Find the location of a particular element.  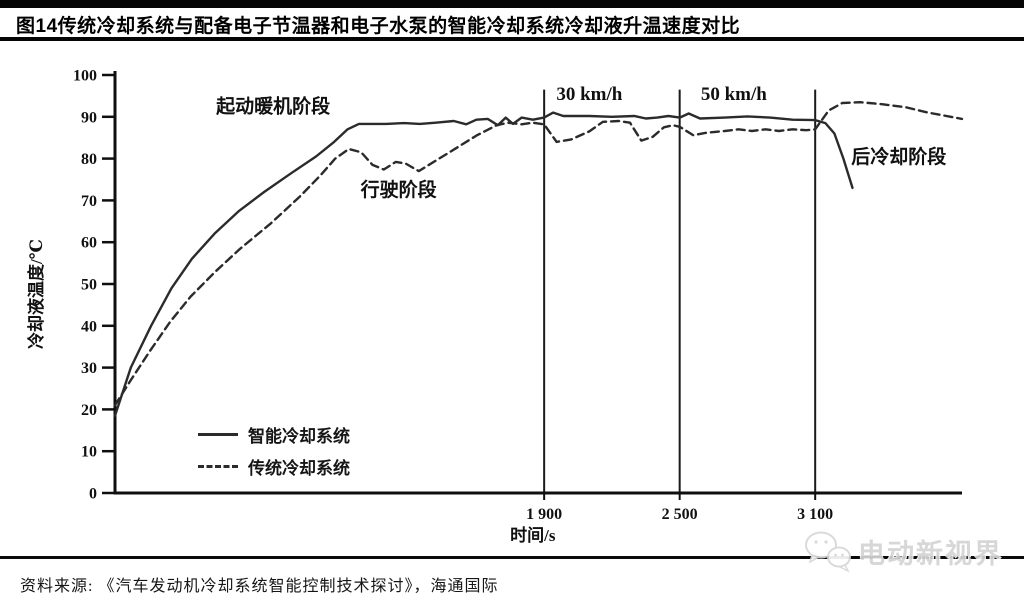

y-tick-label-60: 60 is located at coordinates (89, 243).